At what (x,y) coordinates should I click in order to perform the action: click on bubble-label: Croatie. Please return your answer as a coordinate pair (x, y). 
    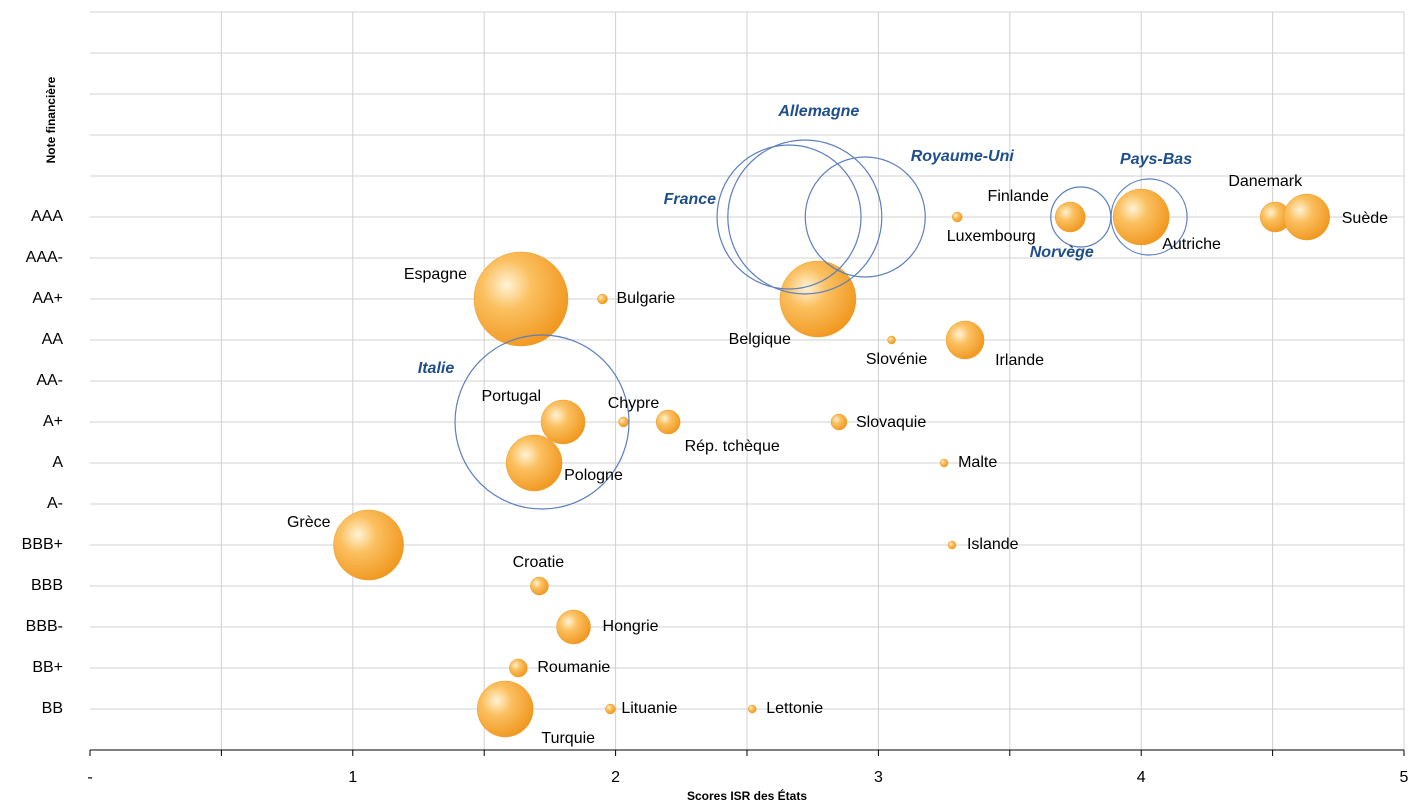
    Looking at the image, I should click on (539, 562).